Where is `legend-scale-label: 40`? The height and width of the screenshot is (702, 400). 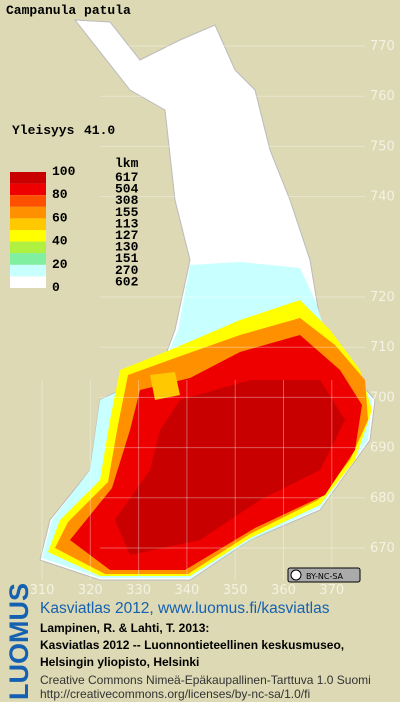
legend-scale-label: 40 is located at coordinates (60, 241).